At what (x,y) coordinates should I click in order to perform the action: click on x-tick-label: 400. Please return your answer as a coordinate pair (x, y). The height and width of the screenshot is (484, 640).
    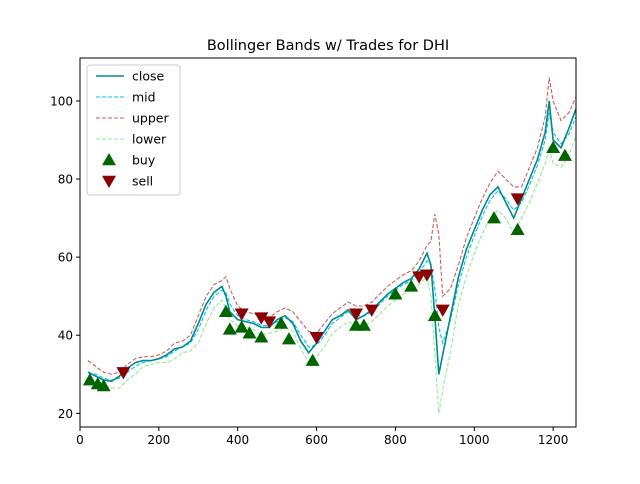
    Looking at the image, I should click on (237, 440).